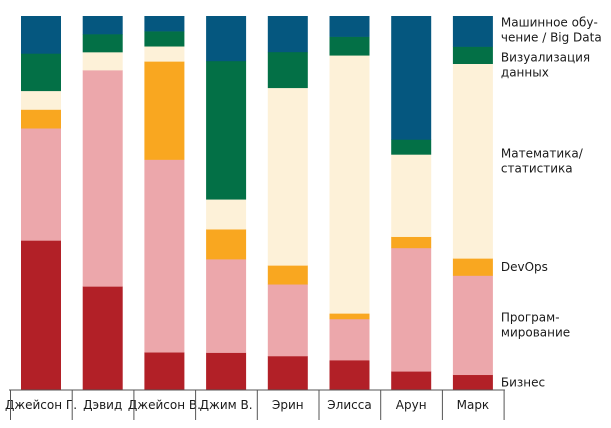 The image size is (611, 428). Describe the element at coordinates (525, 73) in the screenshot. I see `legend-label-2-line-2: данных` at that location.